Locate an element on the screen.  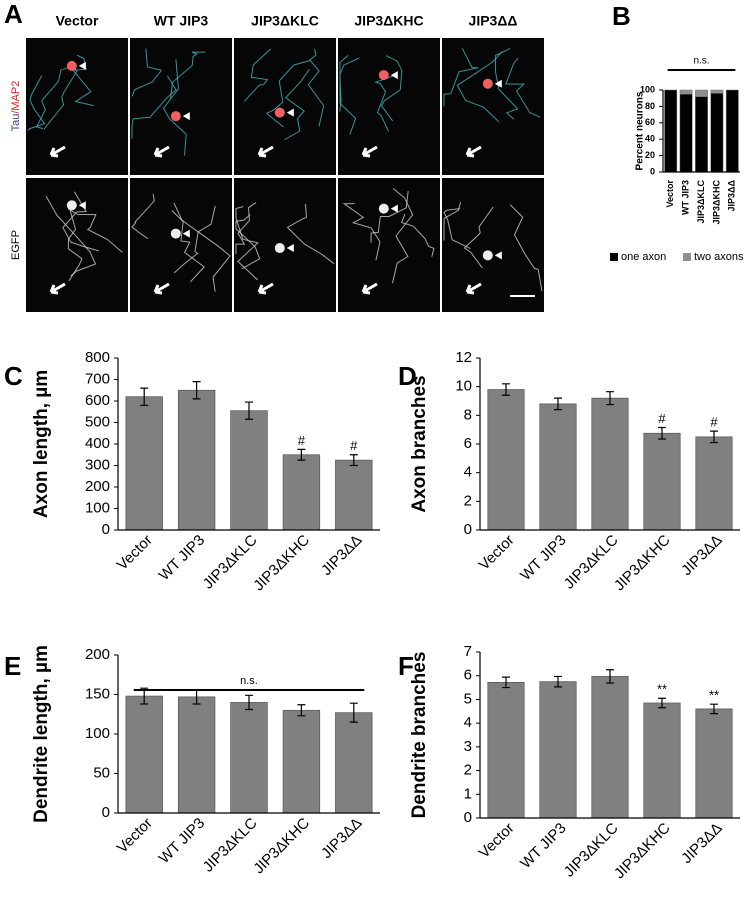
y-tick-label: 80 is located at coordinates (650, 106).